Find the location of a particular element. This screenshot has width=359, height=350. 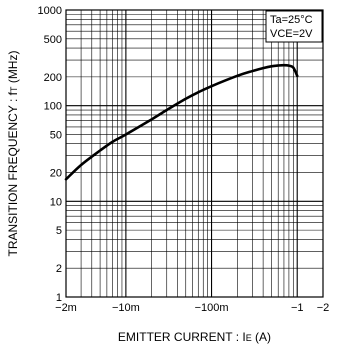

y-tick-label: 10 is located at coordinates (56, 202).